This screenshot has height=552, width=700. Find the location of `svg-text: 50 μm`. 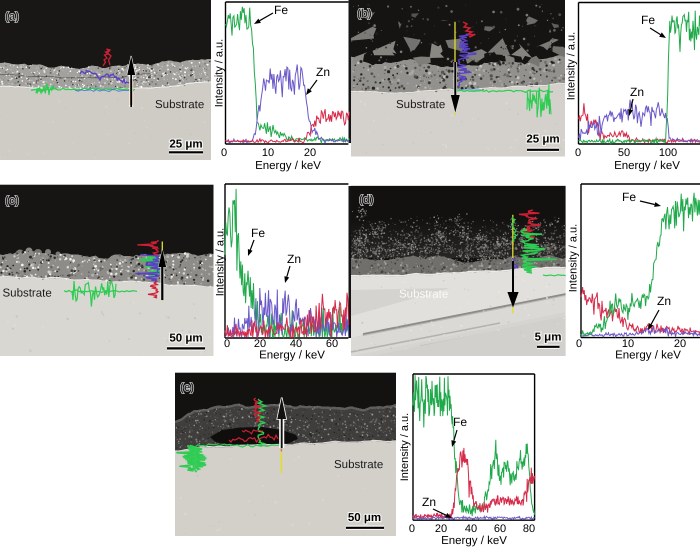

svg-text: 50 μm is located at coordinates (185, 338).